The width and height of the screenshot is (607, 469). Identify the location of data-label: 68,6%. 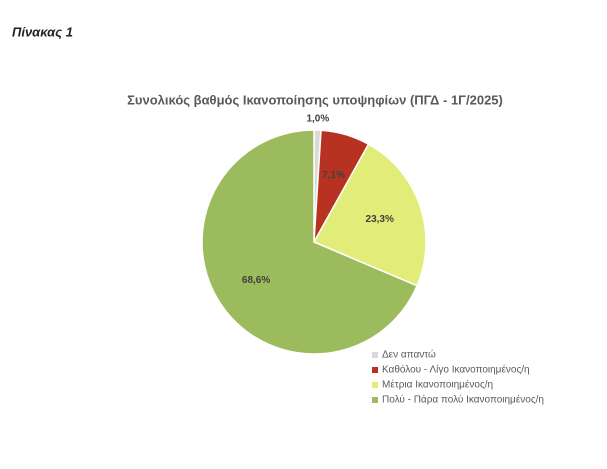
(256, 280).